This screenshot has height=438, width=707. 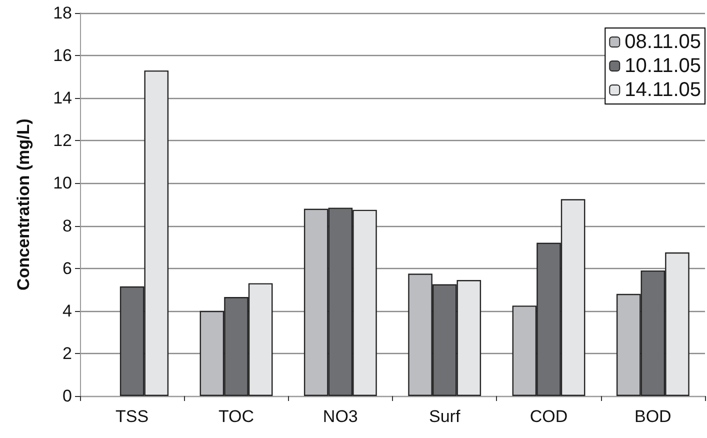 What do you see at coordinates (62, 140) in the screenshot?
I see `y-tick-label: 12` at bounding box center [62, 140].